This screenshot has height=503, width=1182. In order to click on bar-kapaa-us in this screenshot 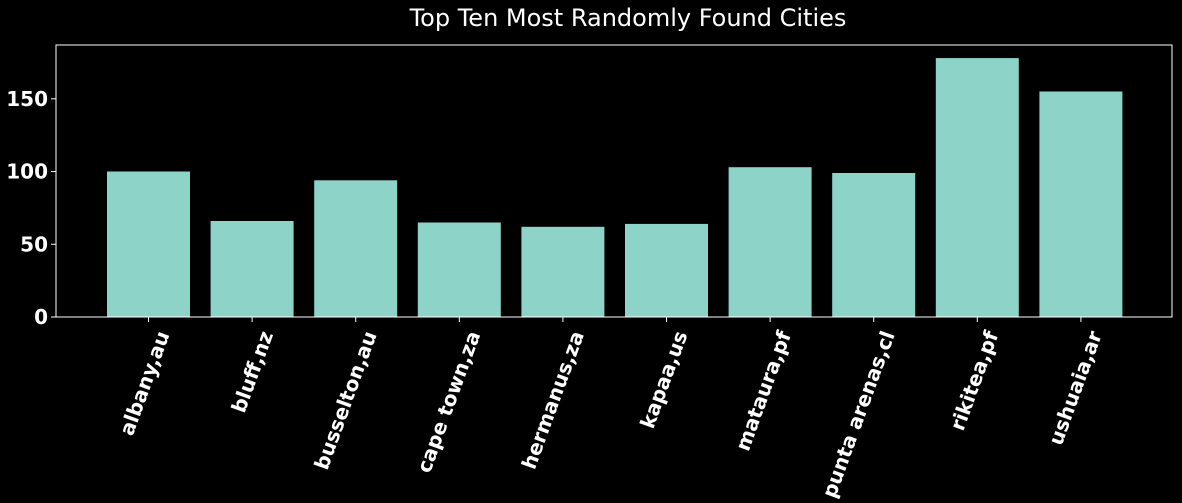, I will do `click(666, 270)`.